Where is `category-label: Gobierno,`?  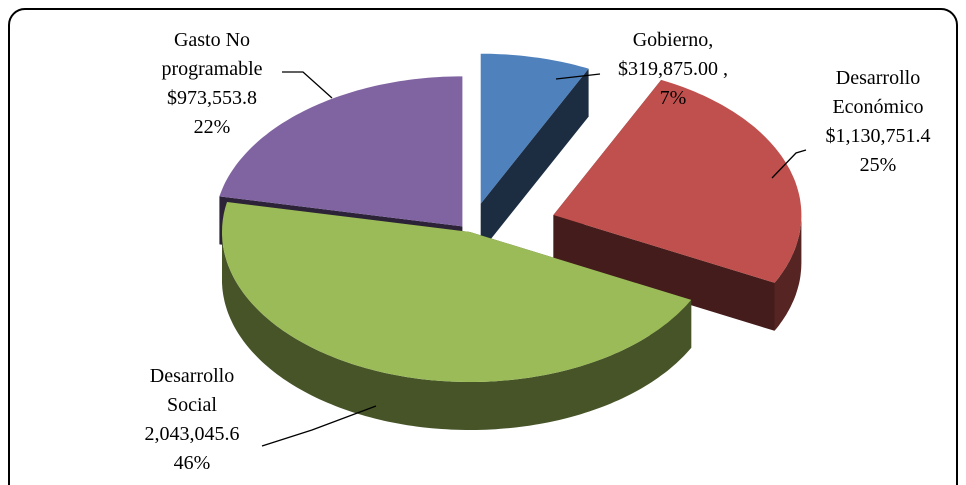
category-label: Gobierno, is located at coordinates (673, 40).